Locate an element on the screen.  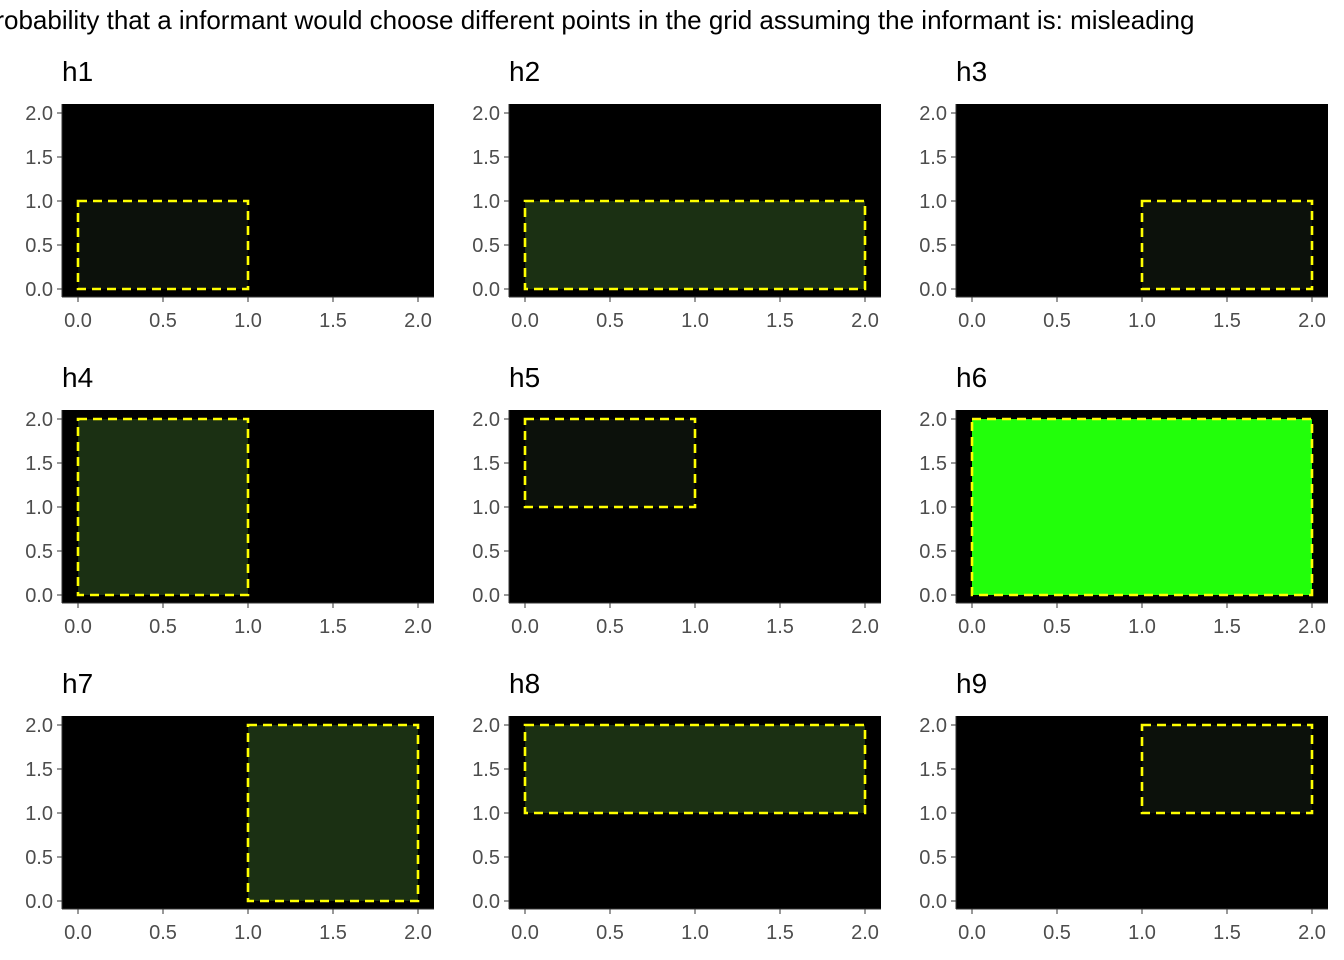
facet-title: h1 is located at coordinates (77, 71).